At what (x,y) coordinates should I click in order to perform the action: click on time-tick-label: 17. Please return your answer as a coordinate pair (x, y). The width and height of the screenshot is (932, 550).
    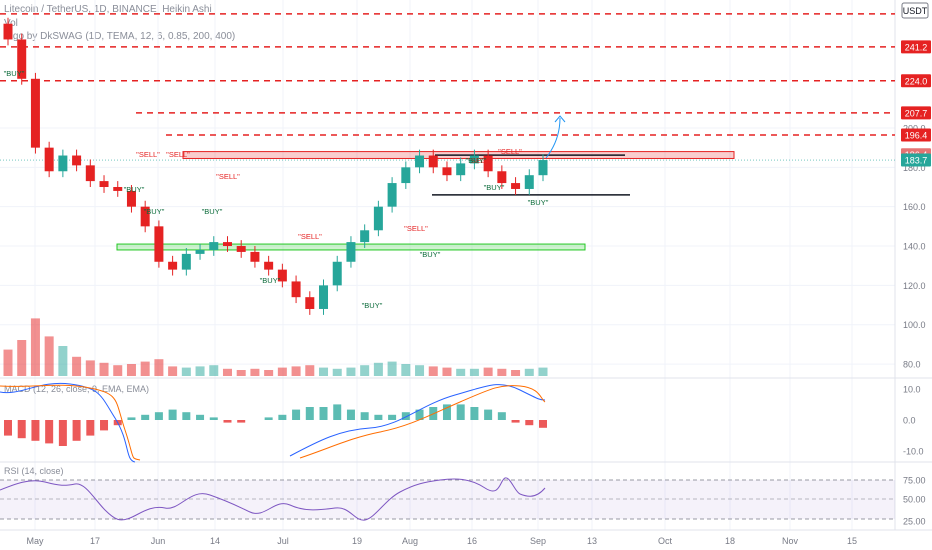
    Looking at the image, I should click on (95, 541).